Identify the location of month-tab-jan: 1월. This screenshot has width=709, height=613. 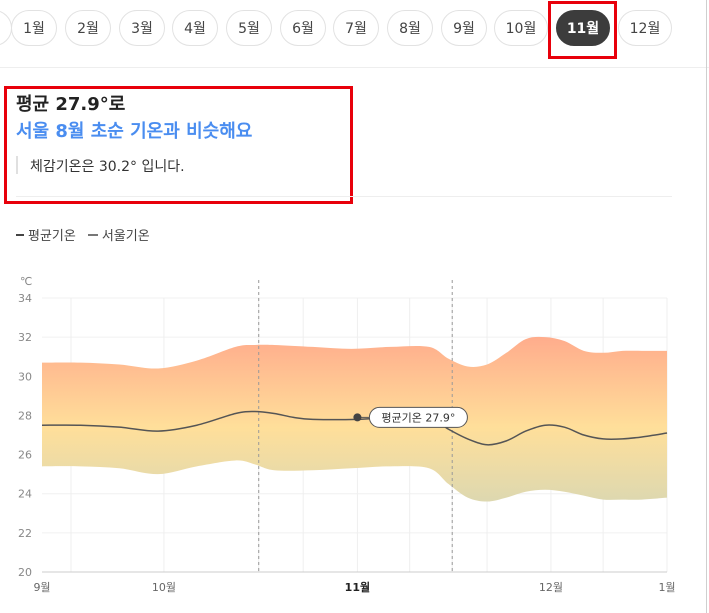
(34, 28).